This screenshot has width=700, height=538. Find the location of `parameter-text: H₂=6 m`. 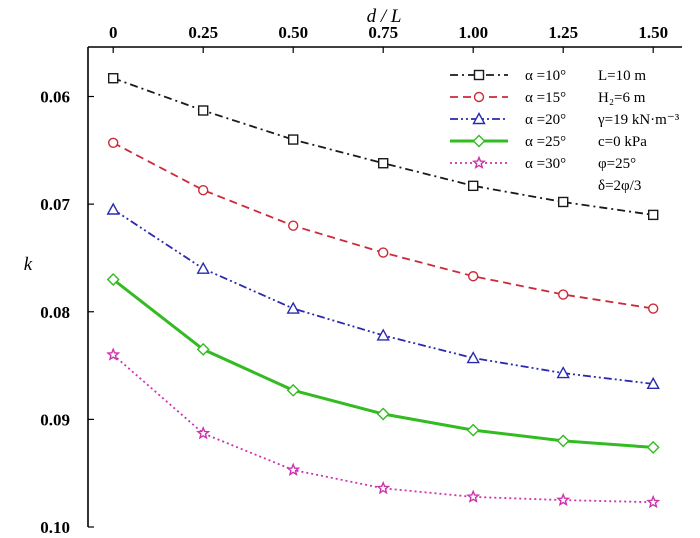

parameter-text: H₂=6 m is located at coordinates (622, 98).